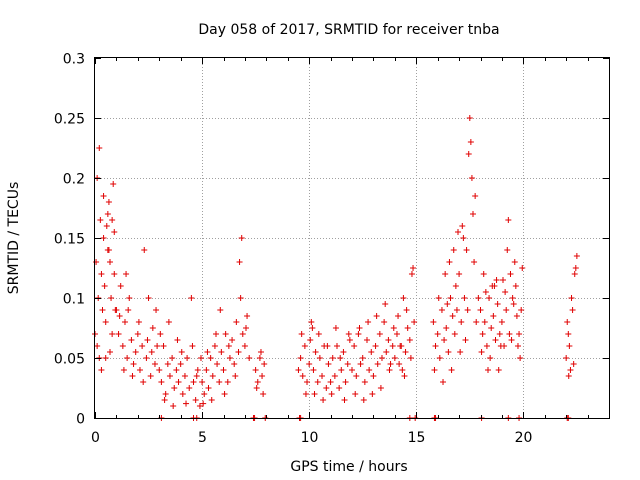  What do you see at coordinates (74, 180) in the screenshot?
I see `y-tick-label: 0.2` at bounding box center [74, 180].